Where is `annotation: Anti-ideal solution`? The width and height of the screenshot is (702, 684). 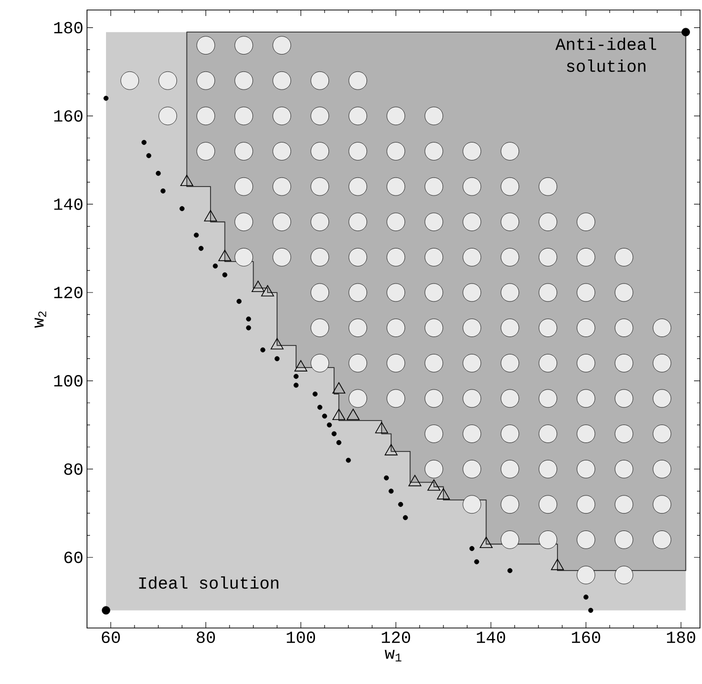 annotation: Anti-ideal solution is located at coordinates (605, 55).